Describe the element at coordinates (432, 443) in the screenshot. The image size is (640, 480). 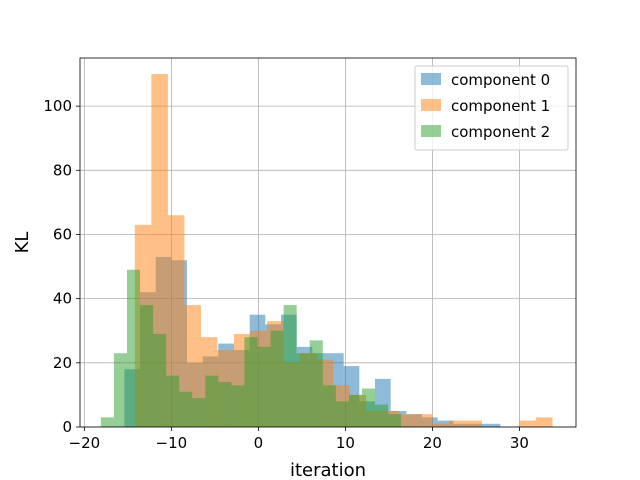
I see `x-tick-label-4: 20` at that location.